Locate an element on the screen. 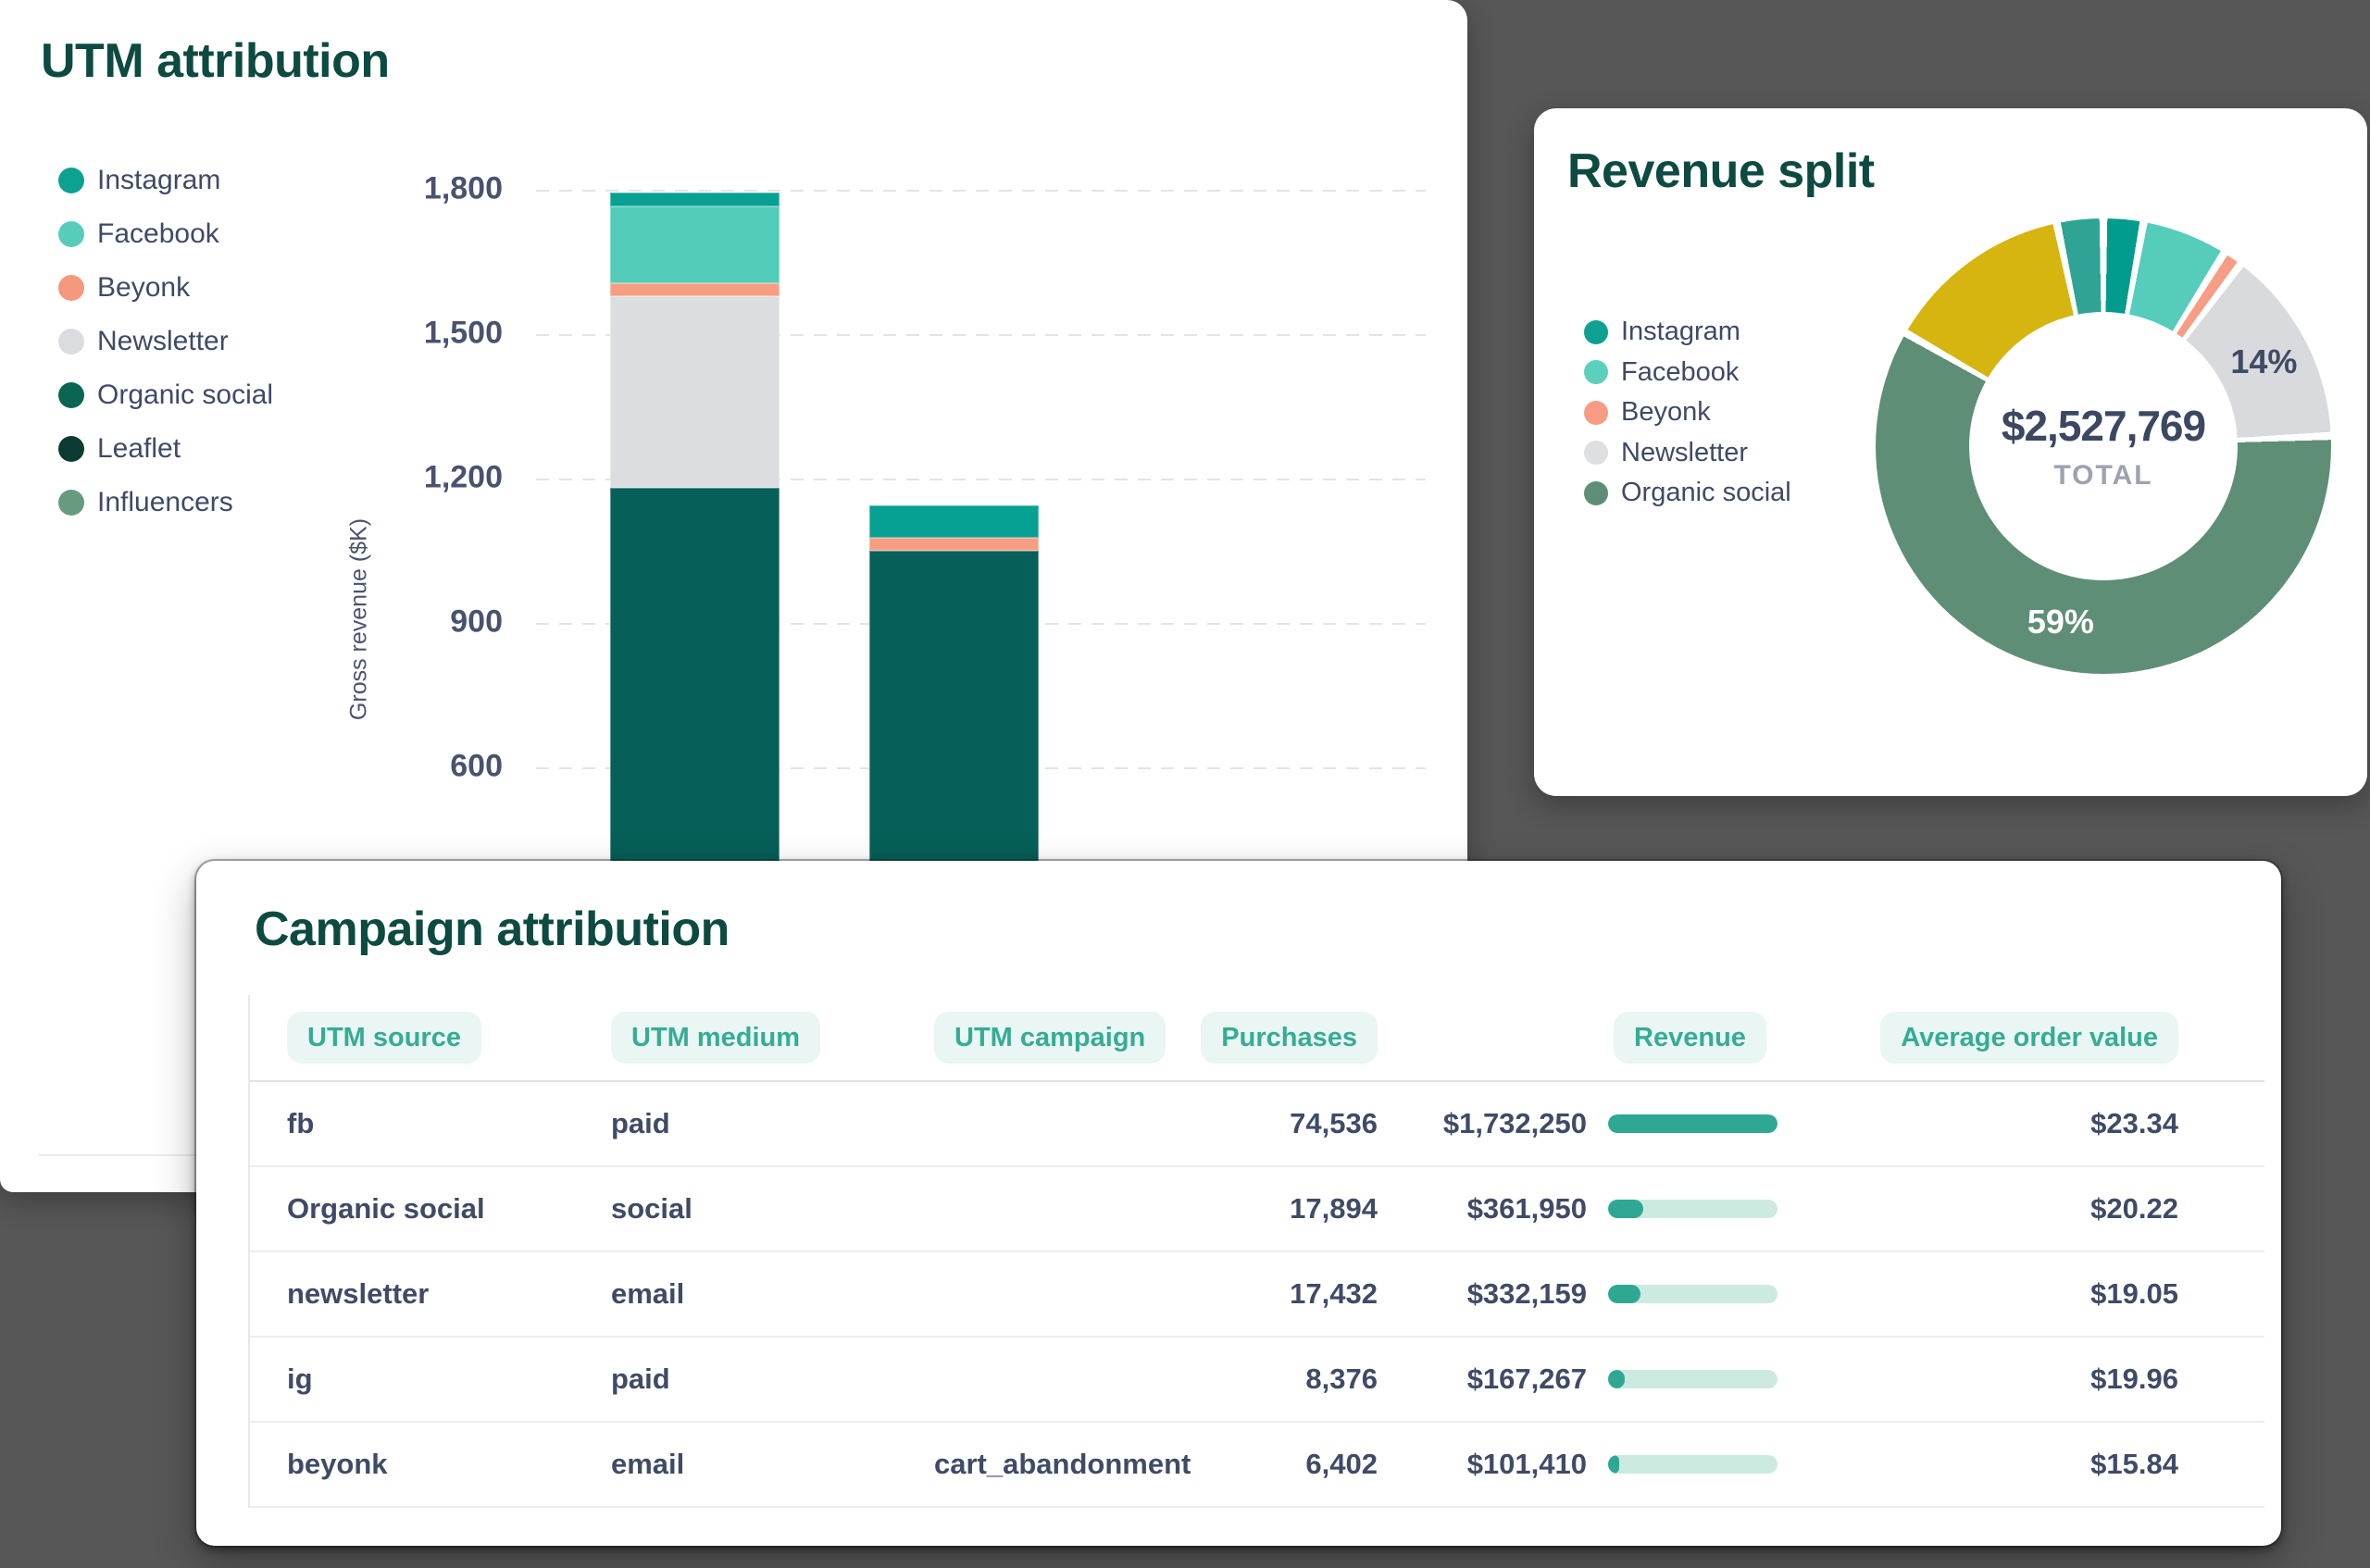 This screenshot has width=2370, height=1568. legend-item-influencers: Influencers is located at coordinates (165, 502).